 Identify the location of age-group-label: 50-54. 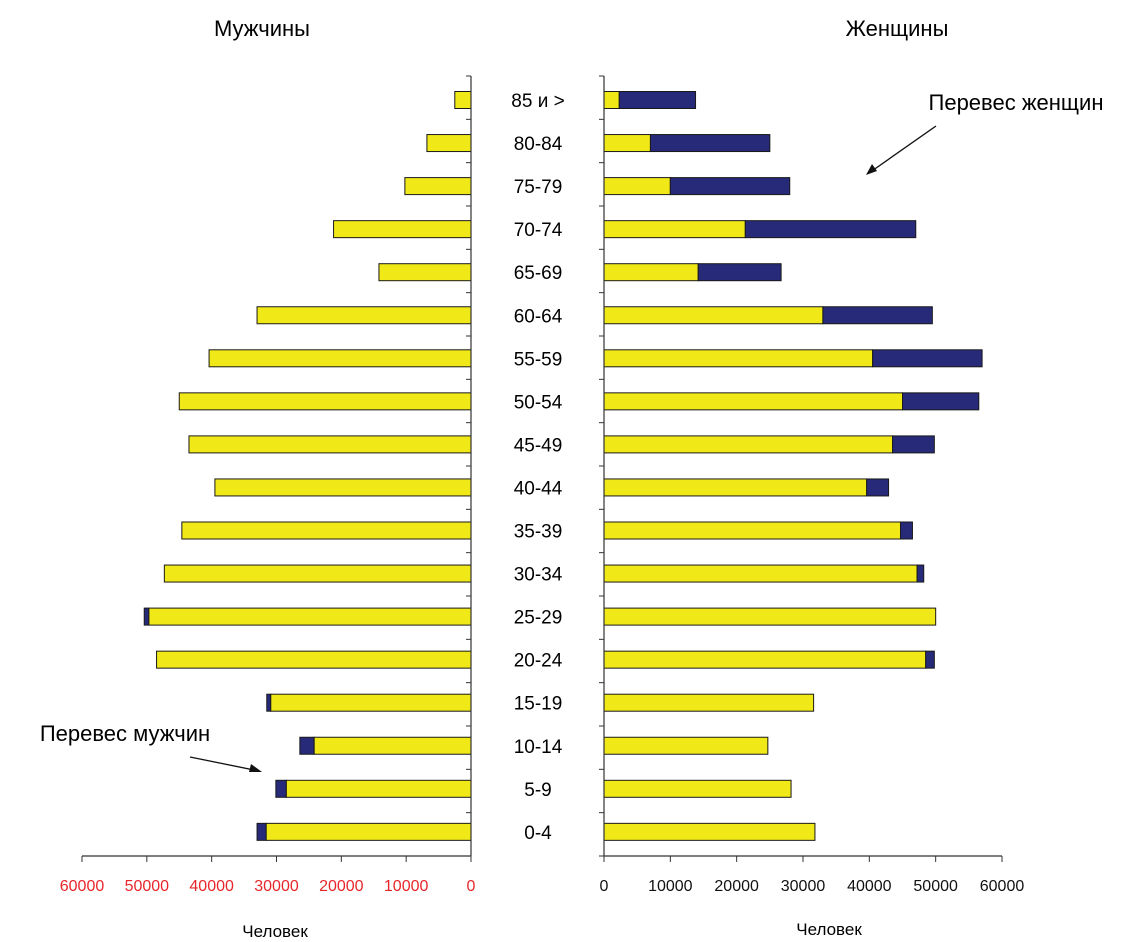
(538, 402).